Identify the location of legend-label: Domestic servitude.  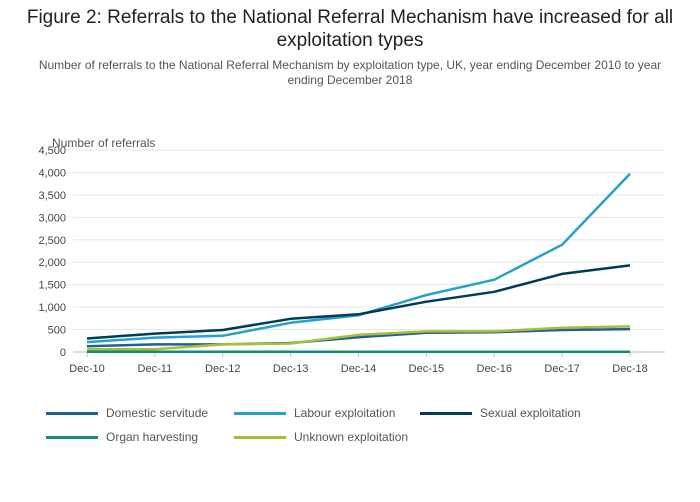
(157, 413).